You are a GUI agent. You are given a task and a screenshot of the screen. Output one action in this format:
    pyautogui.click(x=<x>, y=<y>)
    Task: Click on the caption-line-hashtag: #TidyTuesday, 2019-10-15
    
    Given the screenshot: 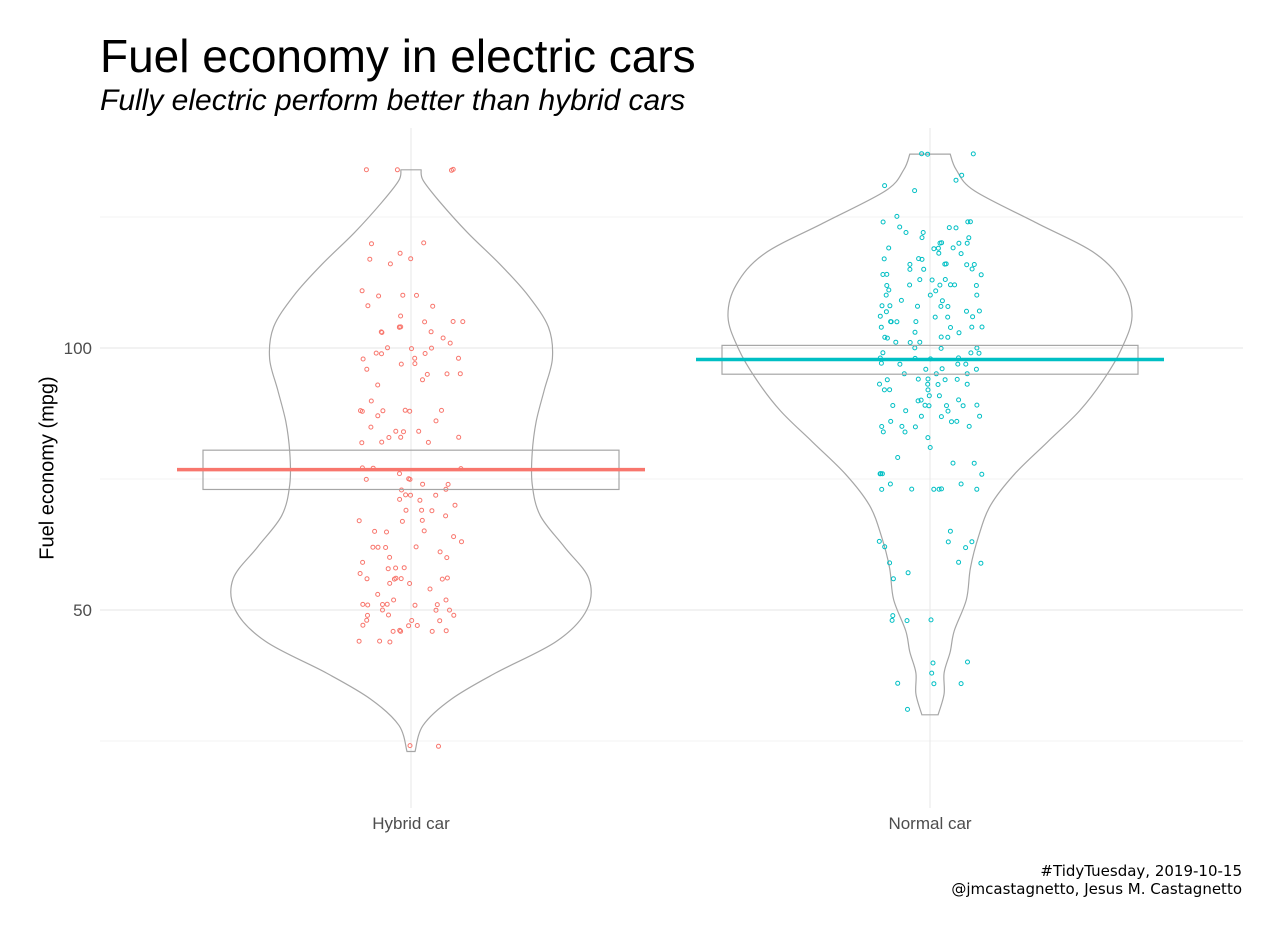 What is the action you would take?
    pyautogui.click(x=1141, y=871)
    